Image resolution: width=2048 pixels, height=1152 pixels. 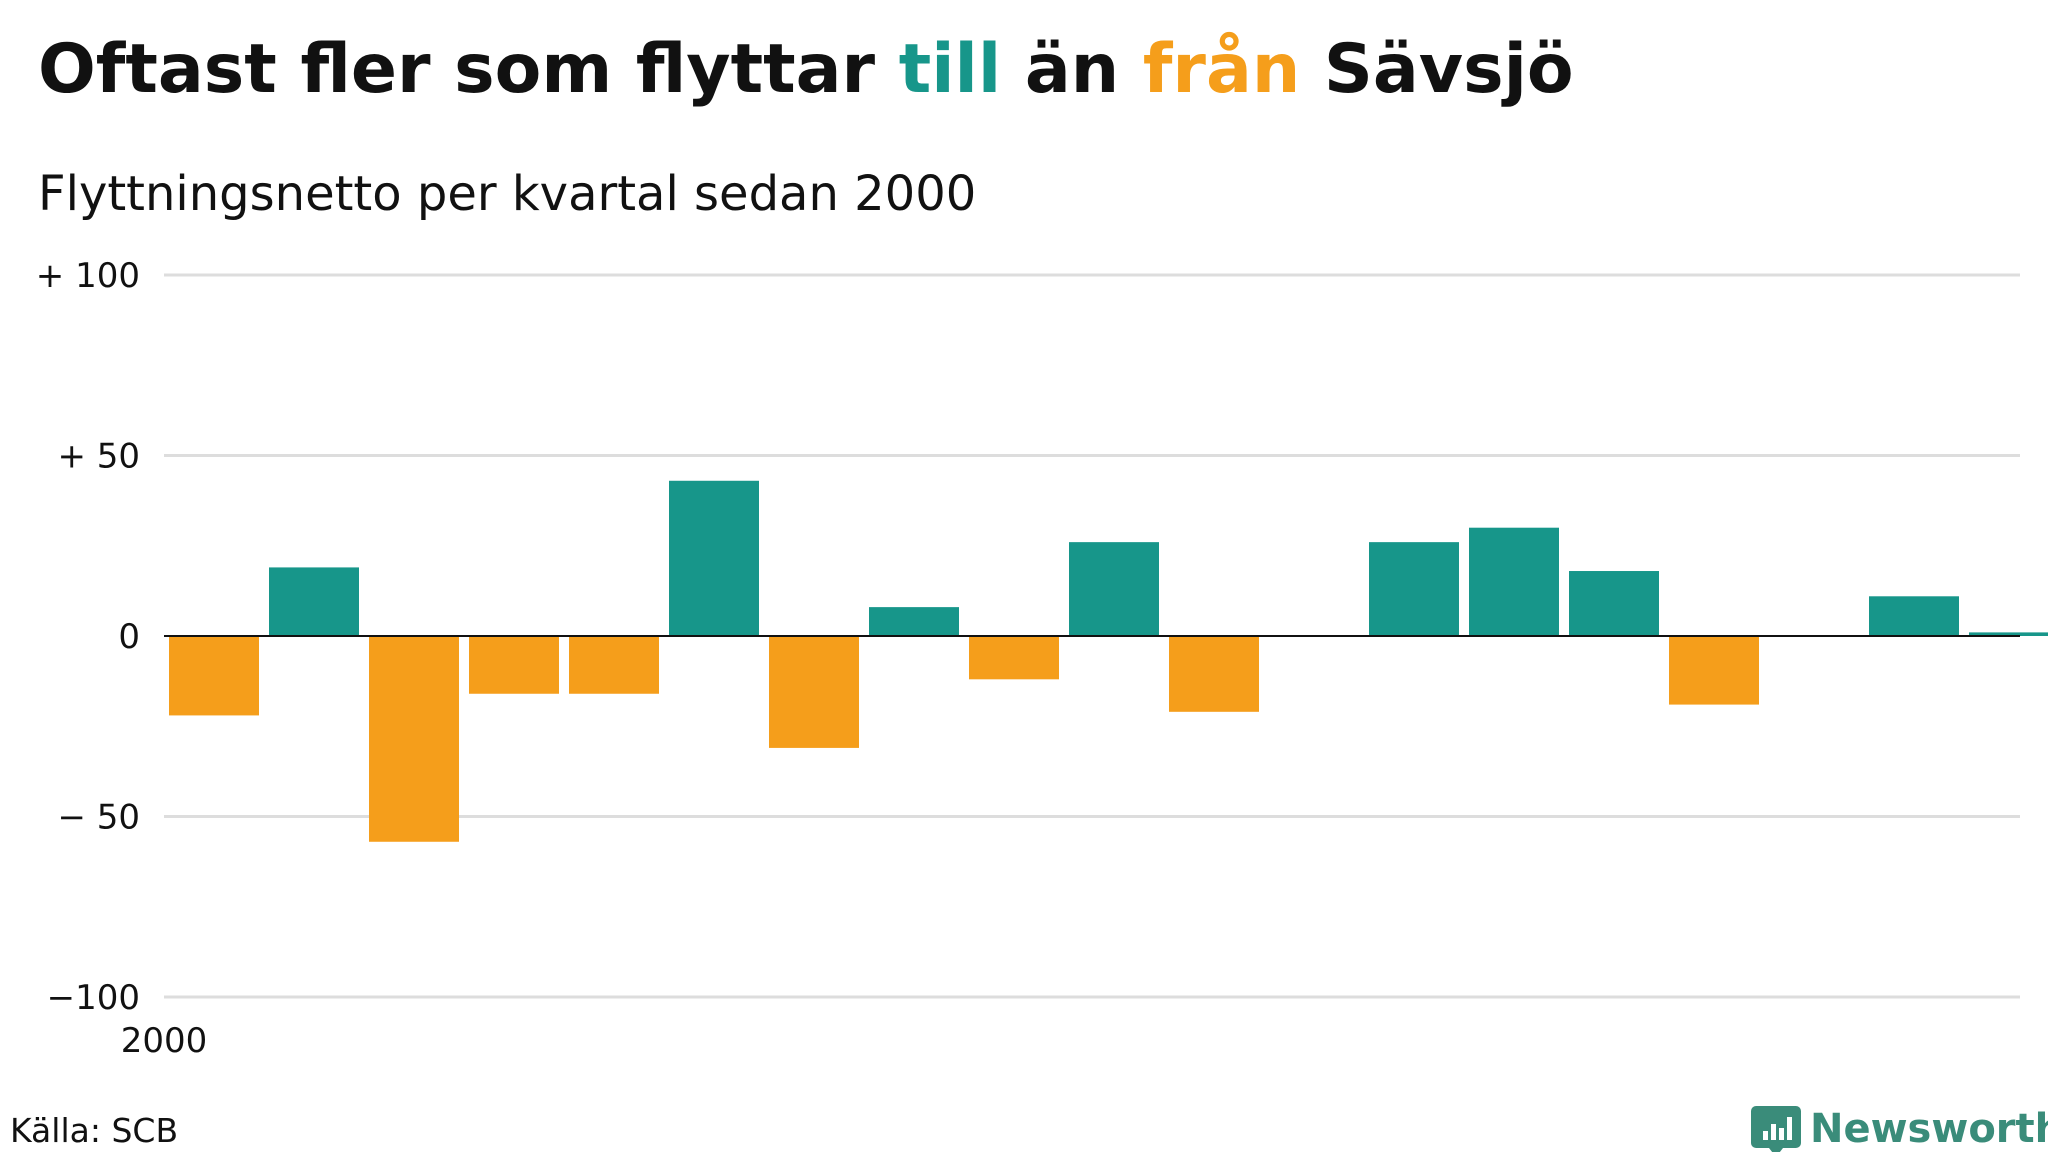 What do you see at coordinates (1221, 69) in the screenshot?
I see `title-part-fran: från` at bounding box center [1221, 69].